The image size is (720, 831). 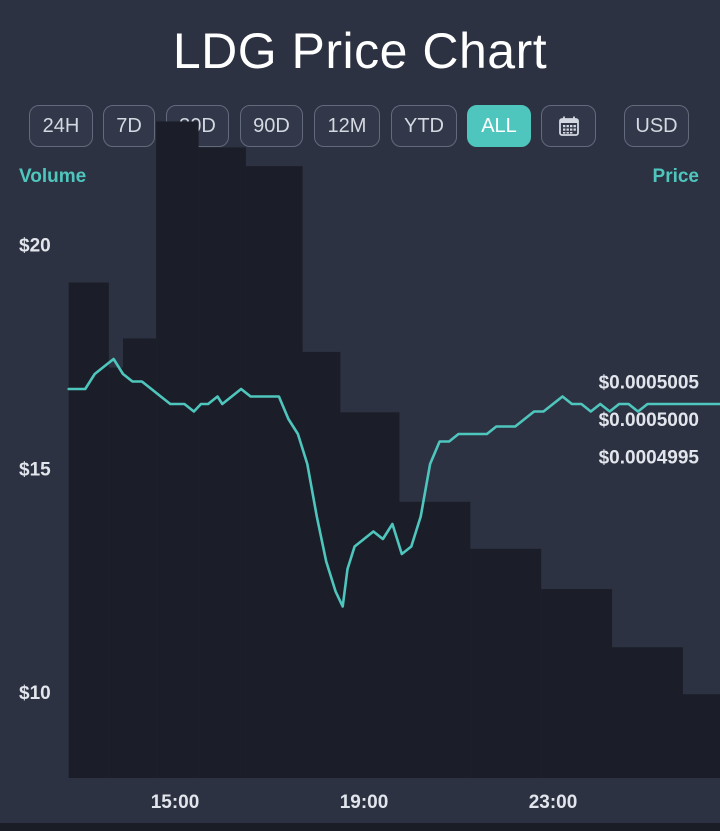 I want to click on range-all-button: ALL, so click(x=499, y=126).